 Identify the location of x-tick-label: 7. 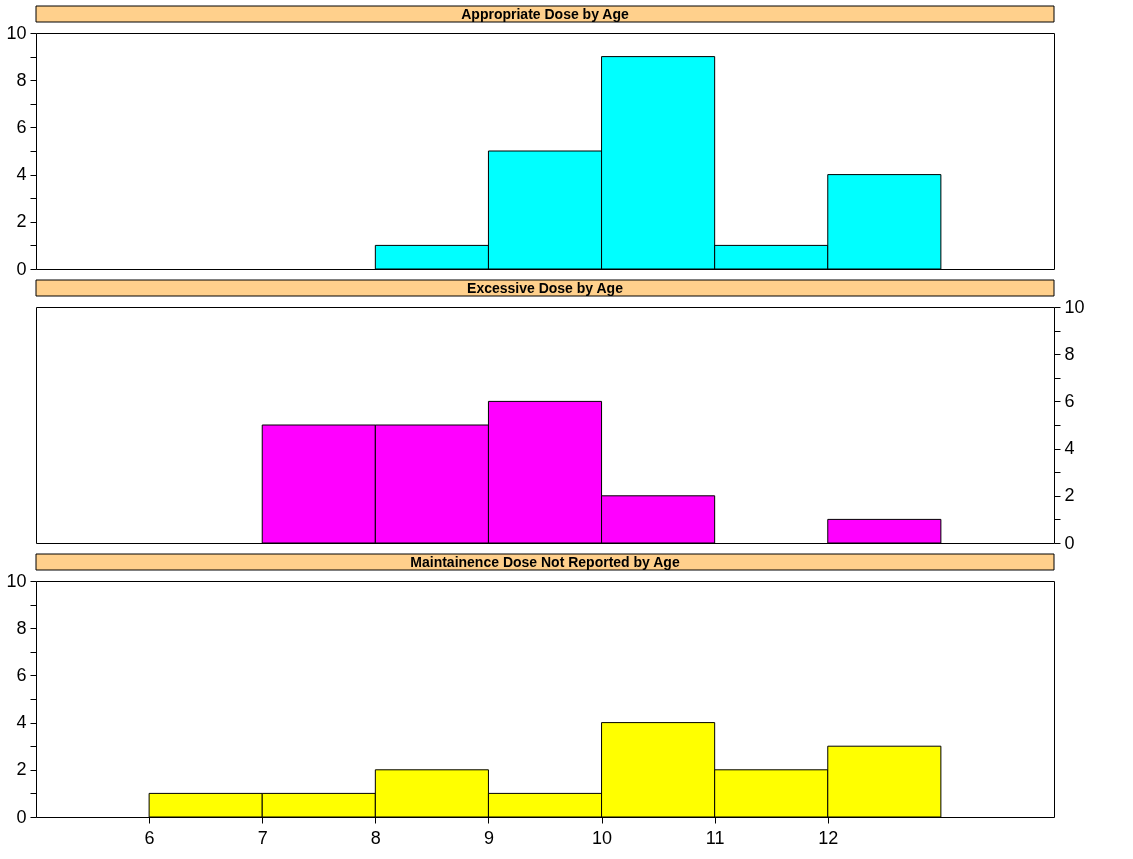
(262, 837).